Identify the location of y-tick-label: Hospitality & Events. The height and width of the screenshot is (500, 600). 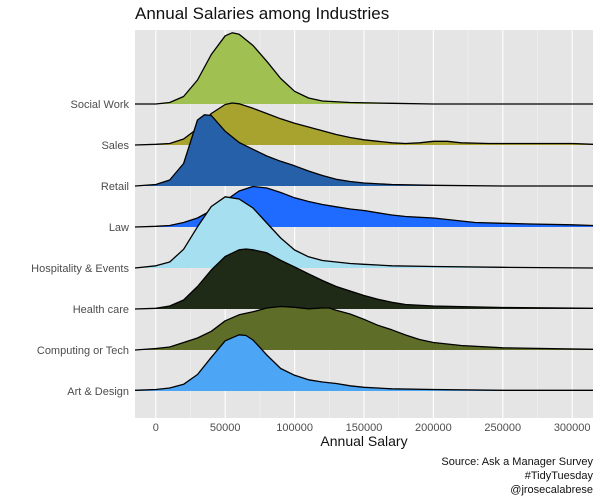
(80, 269).